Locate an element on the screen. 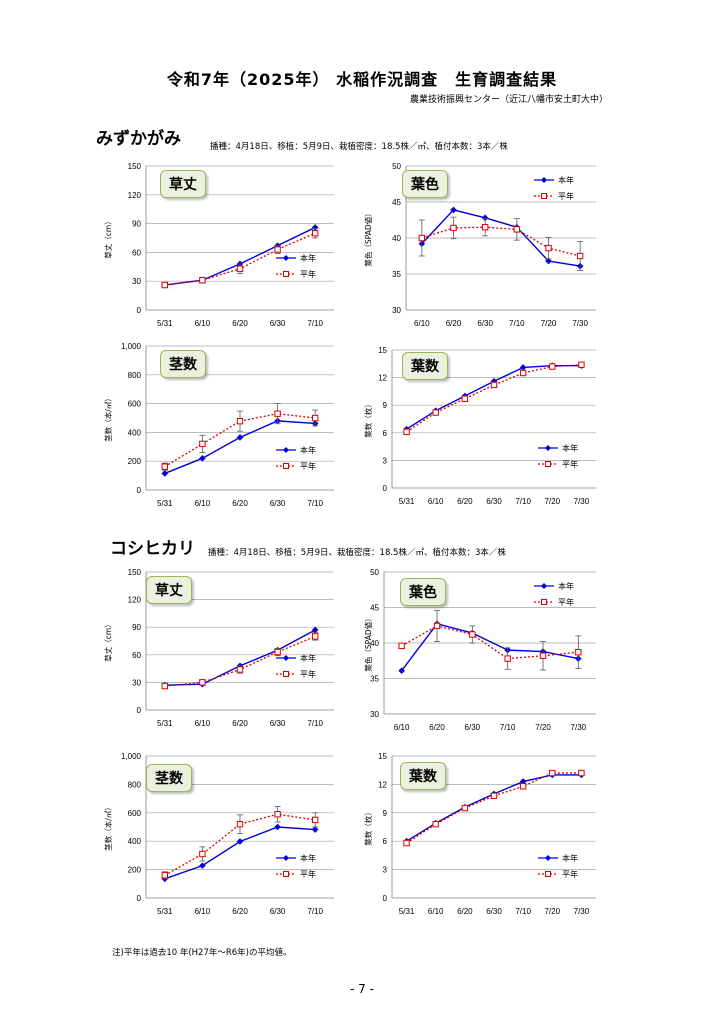 Image resolution: width=724 pixels, height=1024 pixels. y-tick-label: 90 is located at coordinates (136, 627).